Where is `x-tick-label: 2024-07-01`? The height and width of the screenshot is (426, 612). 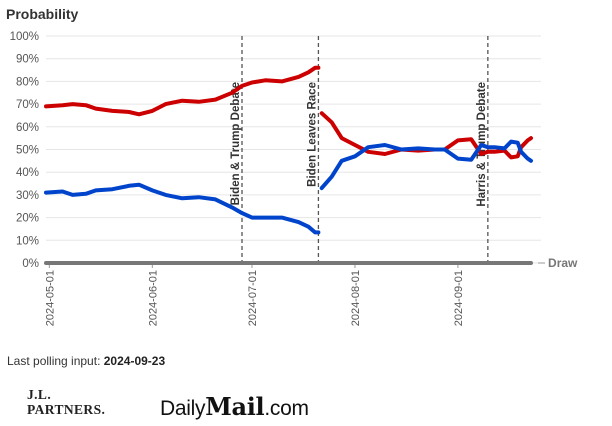 x-tick-label: 2024-07-01 is located at coordinates (253, 298).